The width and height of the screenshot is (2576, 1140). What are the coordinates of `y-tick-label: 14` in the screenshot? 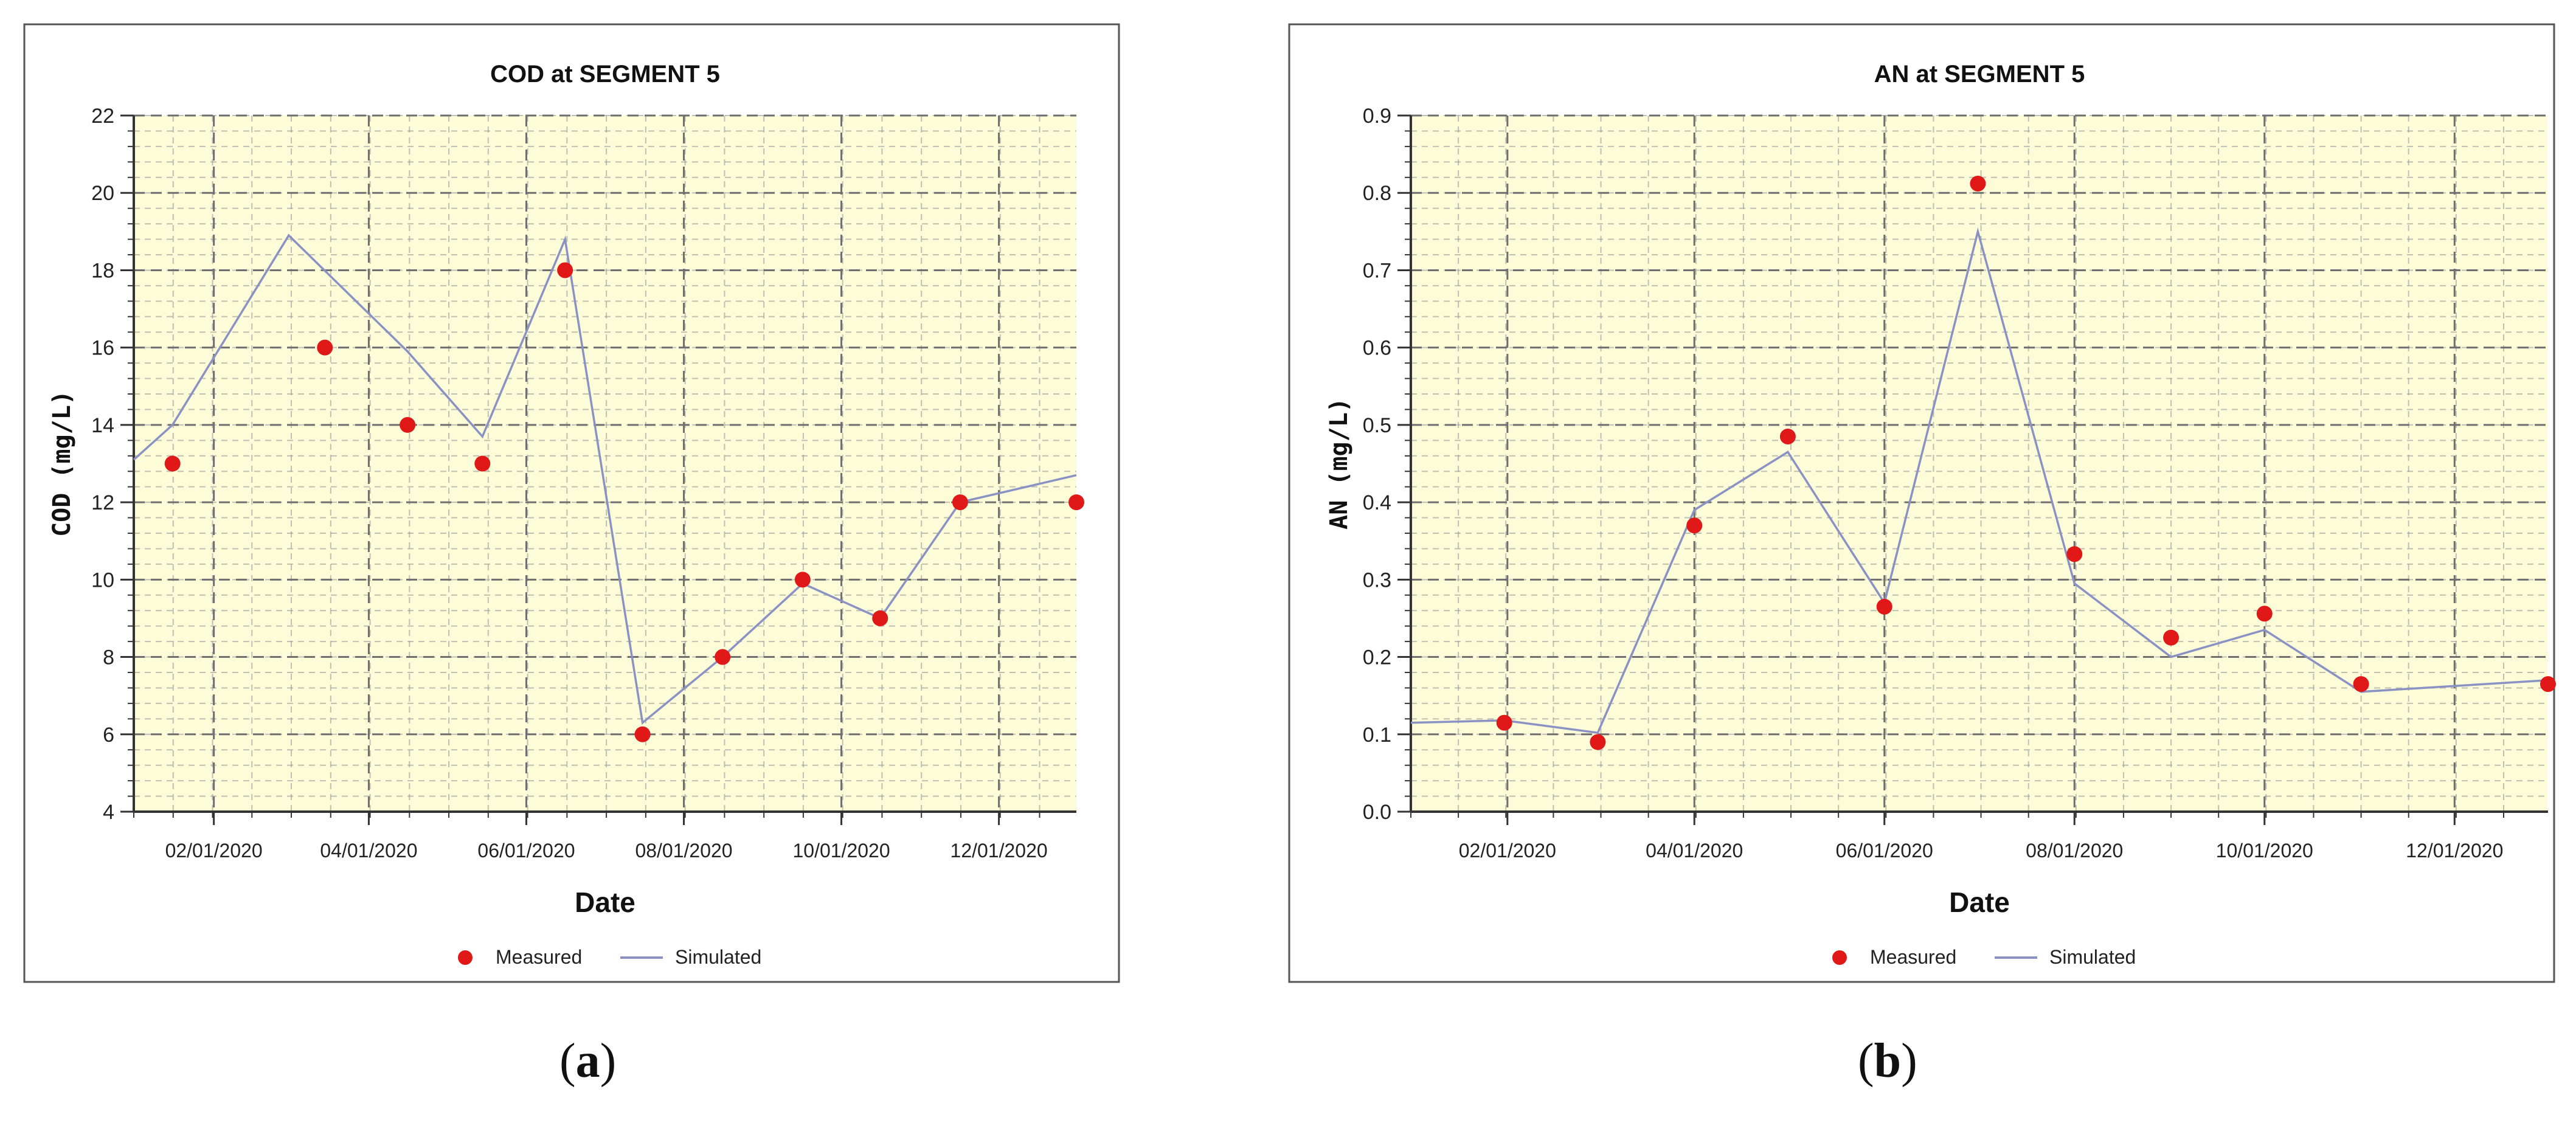 It's located at (102, 425).